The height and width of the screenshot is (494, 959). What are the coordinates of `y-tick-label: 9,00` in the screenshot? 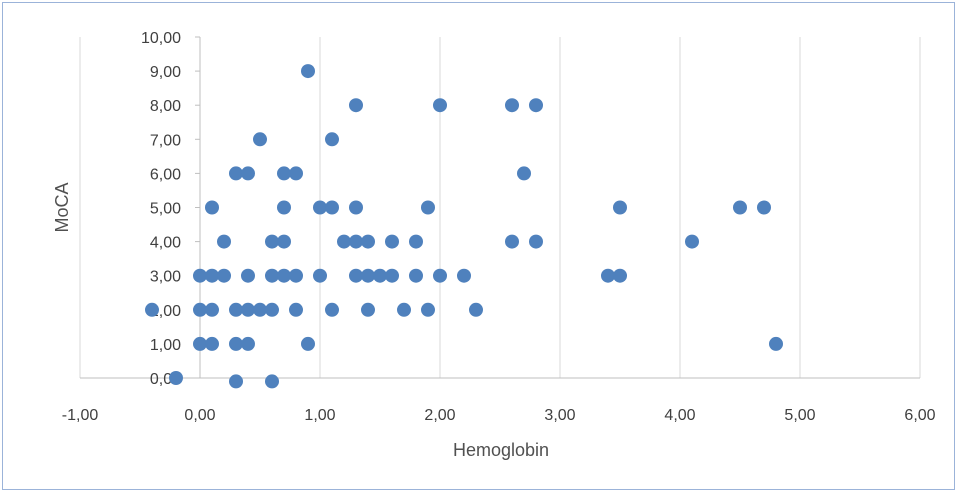 It's located at (165, 72).